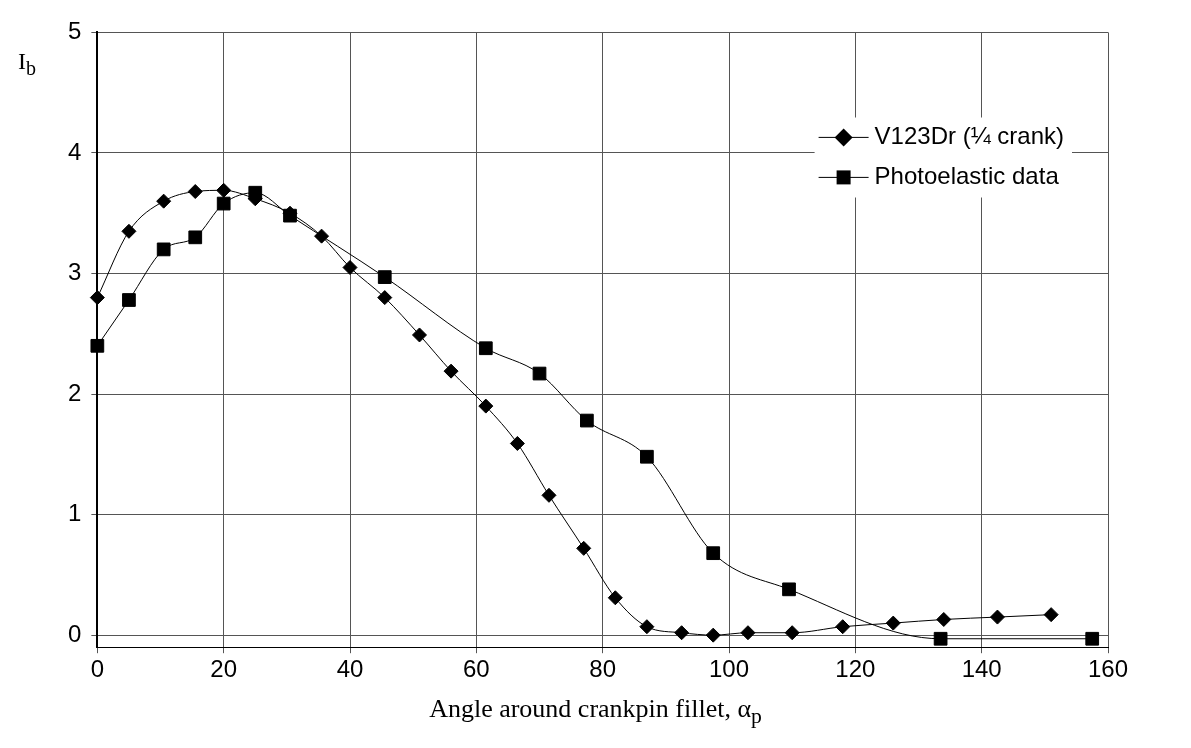  Describe the element at coordinates (74, 151) in the screenshot. I see `y-tick-label: 4` at that location.